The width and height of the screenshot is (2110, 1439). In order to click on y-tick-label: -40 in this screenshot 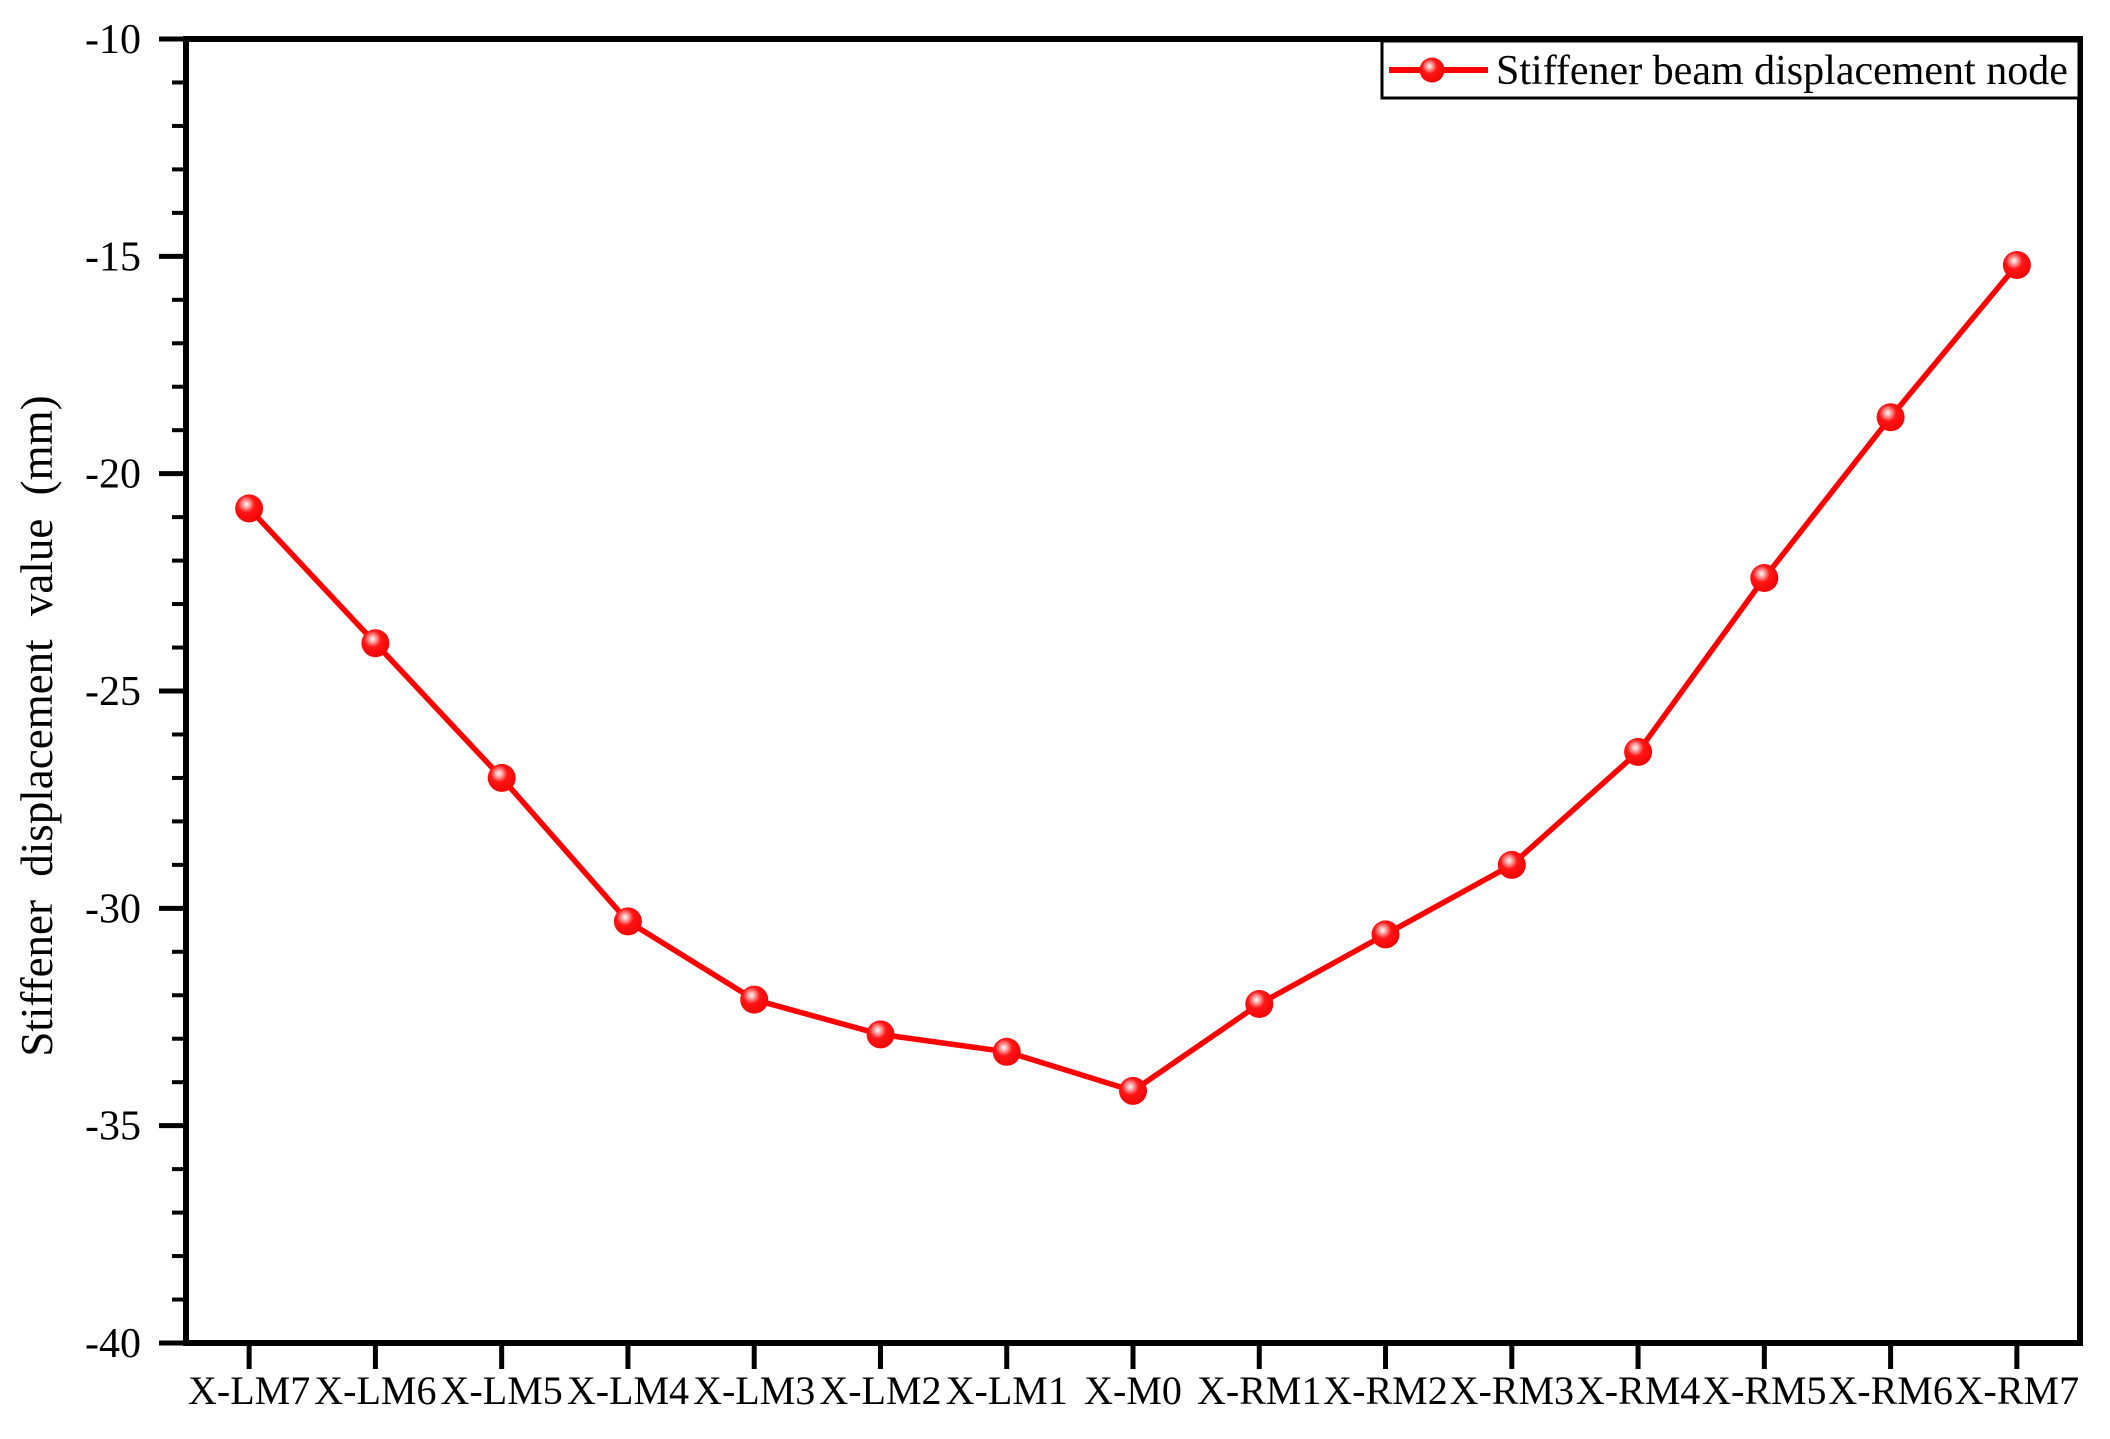, I will do `click(113, 1344)`.